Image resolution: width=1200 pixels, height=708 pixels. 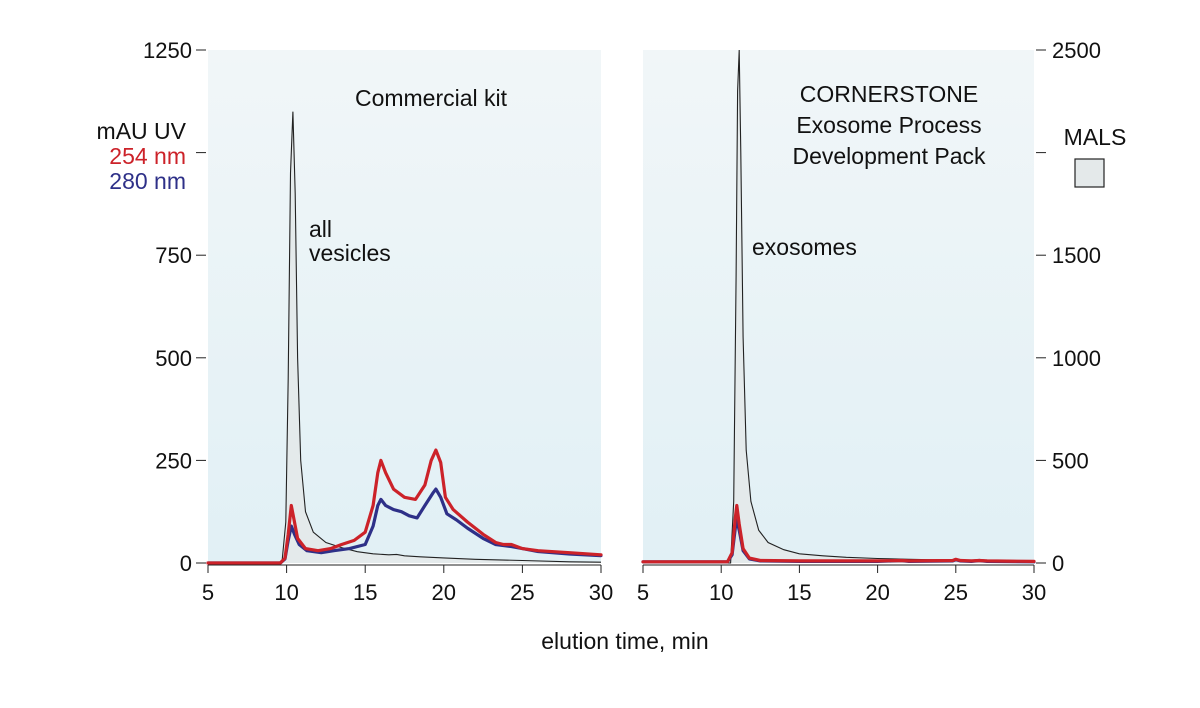 I want to click on right-panel-title-line-2: Exosome Process, so click(x=888, y=125).